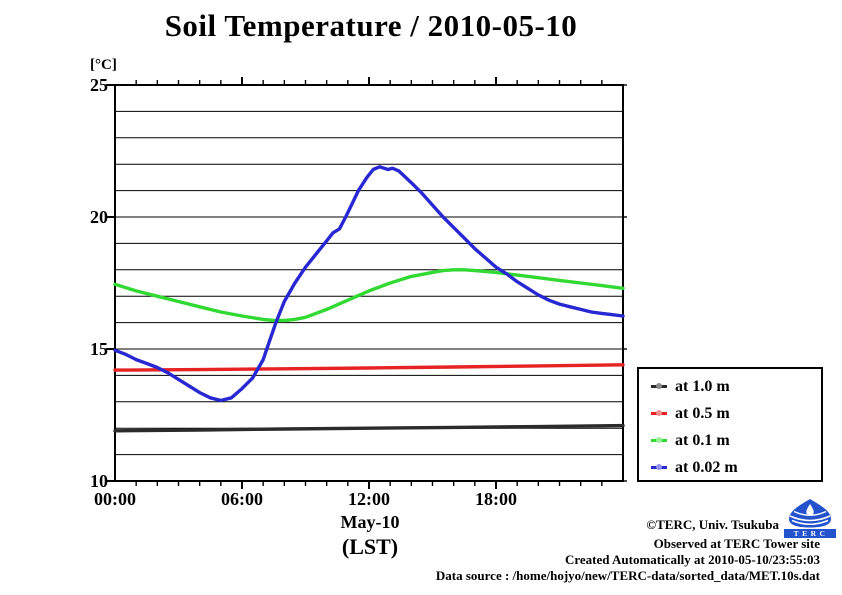 The image size is (842, 595). I want to click on y-tick-label-10: 10, so click(99, 481).